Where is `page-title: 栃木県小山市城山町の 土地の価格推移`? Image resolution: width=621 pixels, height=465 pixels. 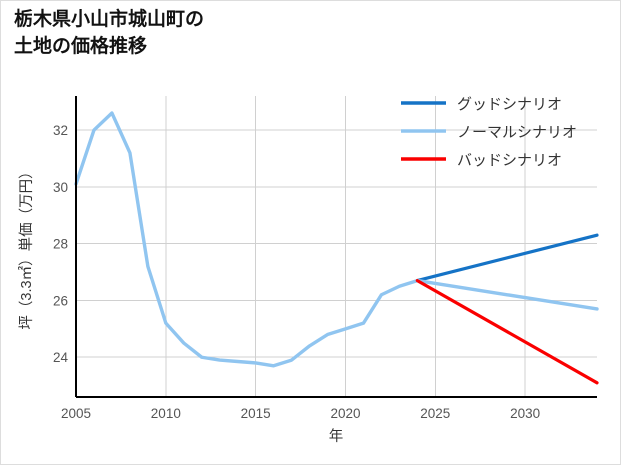 page-title: 栃木県小山市城山町の 土地の価格推移 is located at coordinates (294, 34).